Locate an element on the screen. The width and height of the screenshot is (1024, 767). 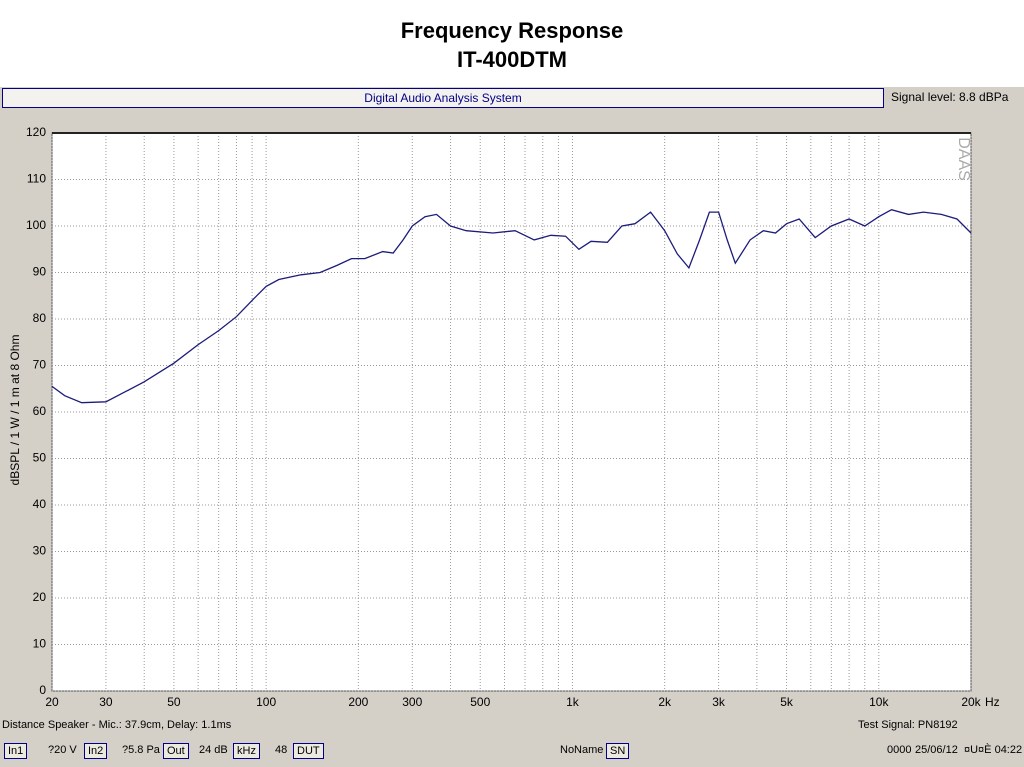
x-tick-label: 20k is located at coordinates (971, 702).